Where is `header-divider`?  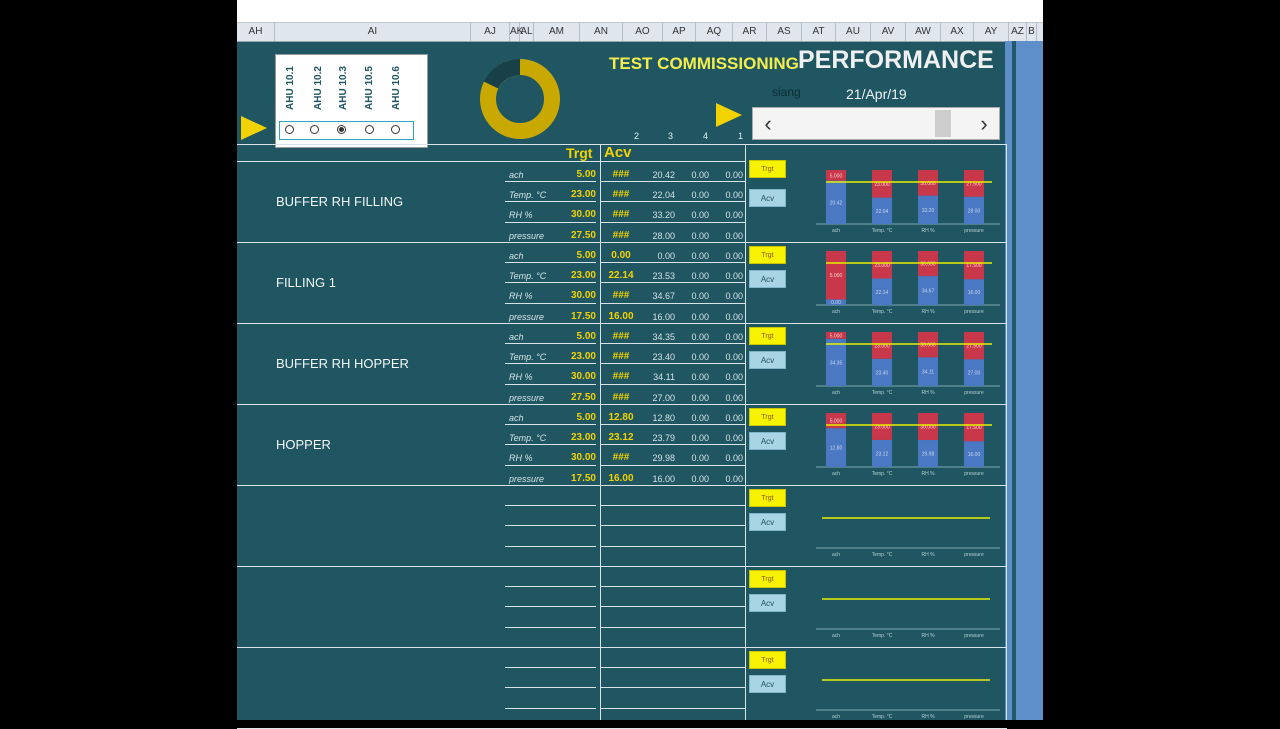
header-divider is located at coordinates (876, 144).